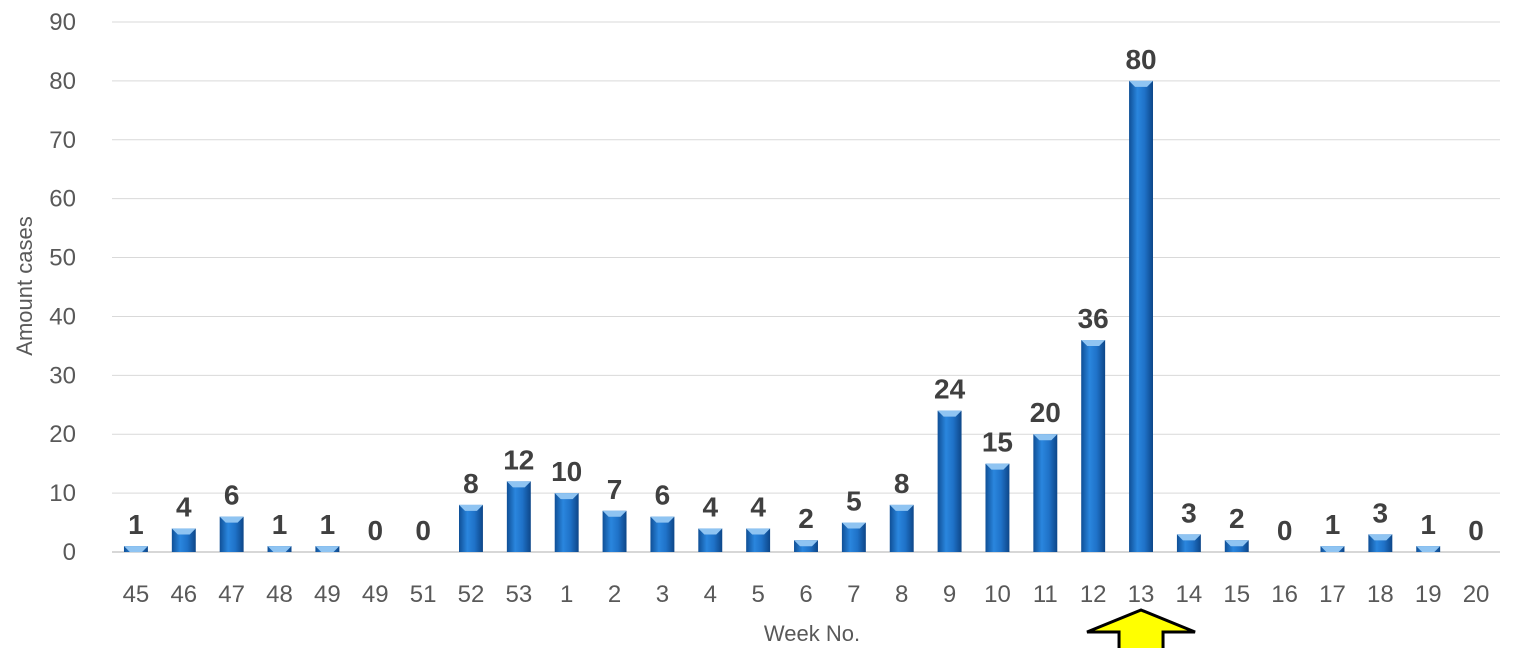 The width and height of the screenshot is (1520, 648). I want to click on y-tick-label: 0, so click(69, 552).